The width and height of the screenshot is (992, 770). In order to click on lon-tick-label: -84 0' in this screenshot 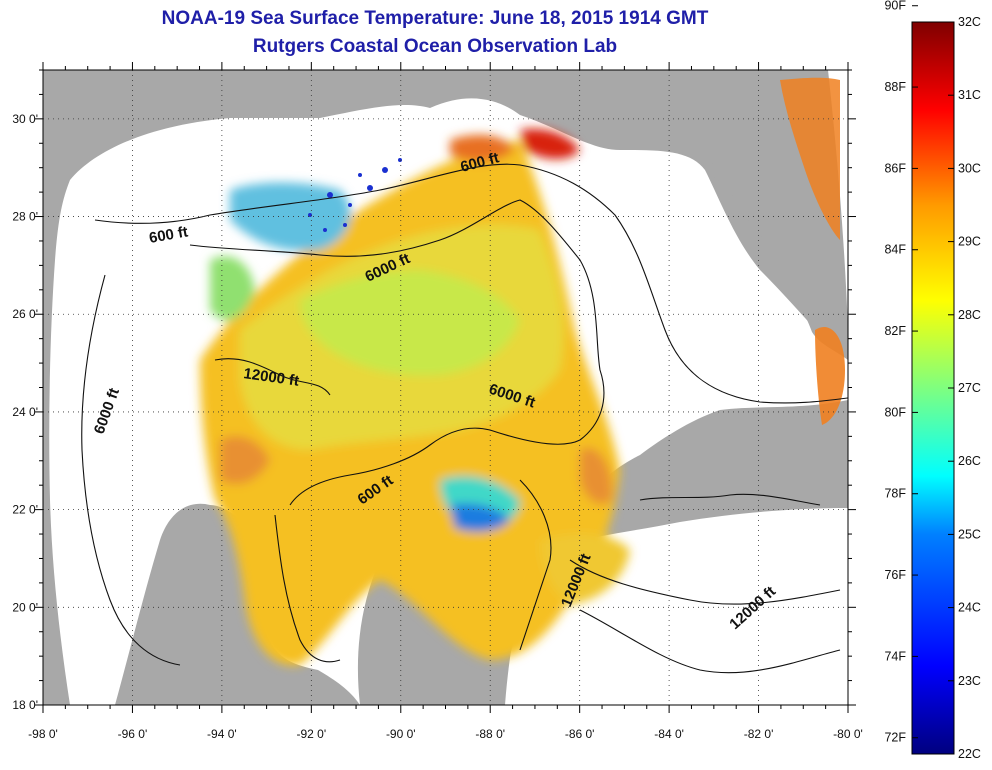, I will do `click(669, 734)`.